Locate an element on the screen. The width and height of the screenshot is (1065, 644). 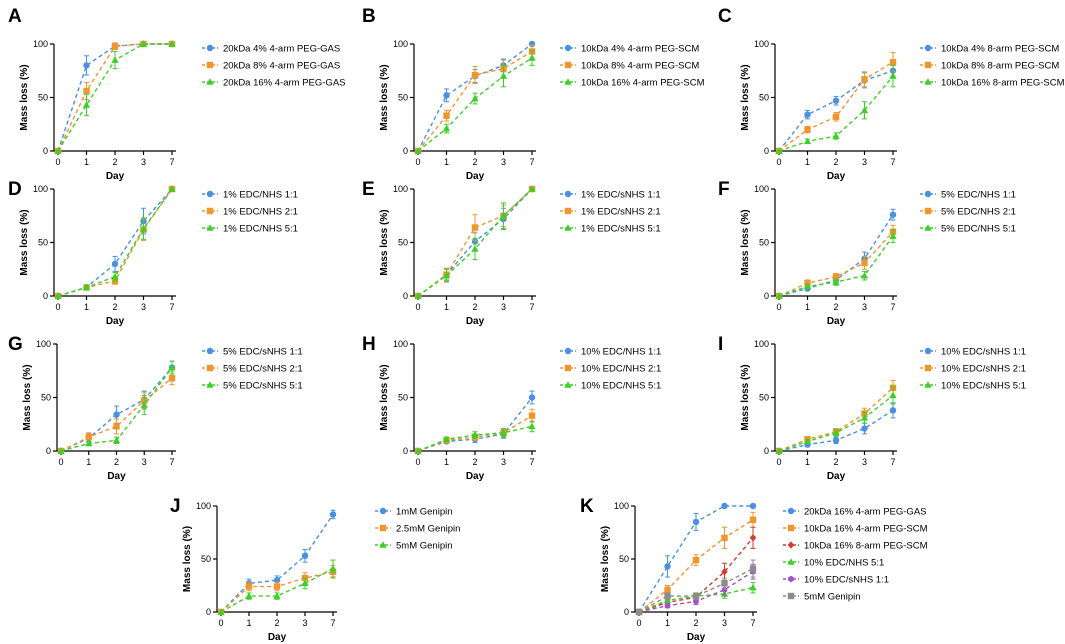
legend-item: 20kDa 16% 4-arm PEG-GAS is located at coordinates (855, 512).